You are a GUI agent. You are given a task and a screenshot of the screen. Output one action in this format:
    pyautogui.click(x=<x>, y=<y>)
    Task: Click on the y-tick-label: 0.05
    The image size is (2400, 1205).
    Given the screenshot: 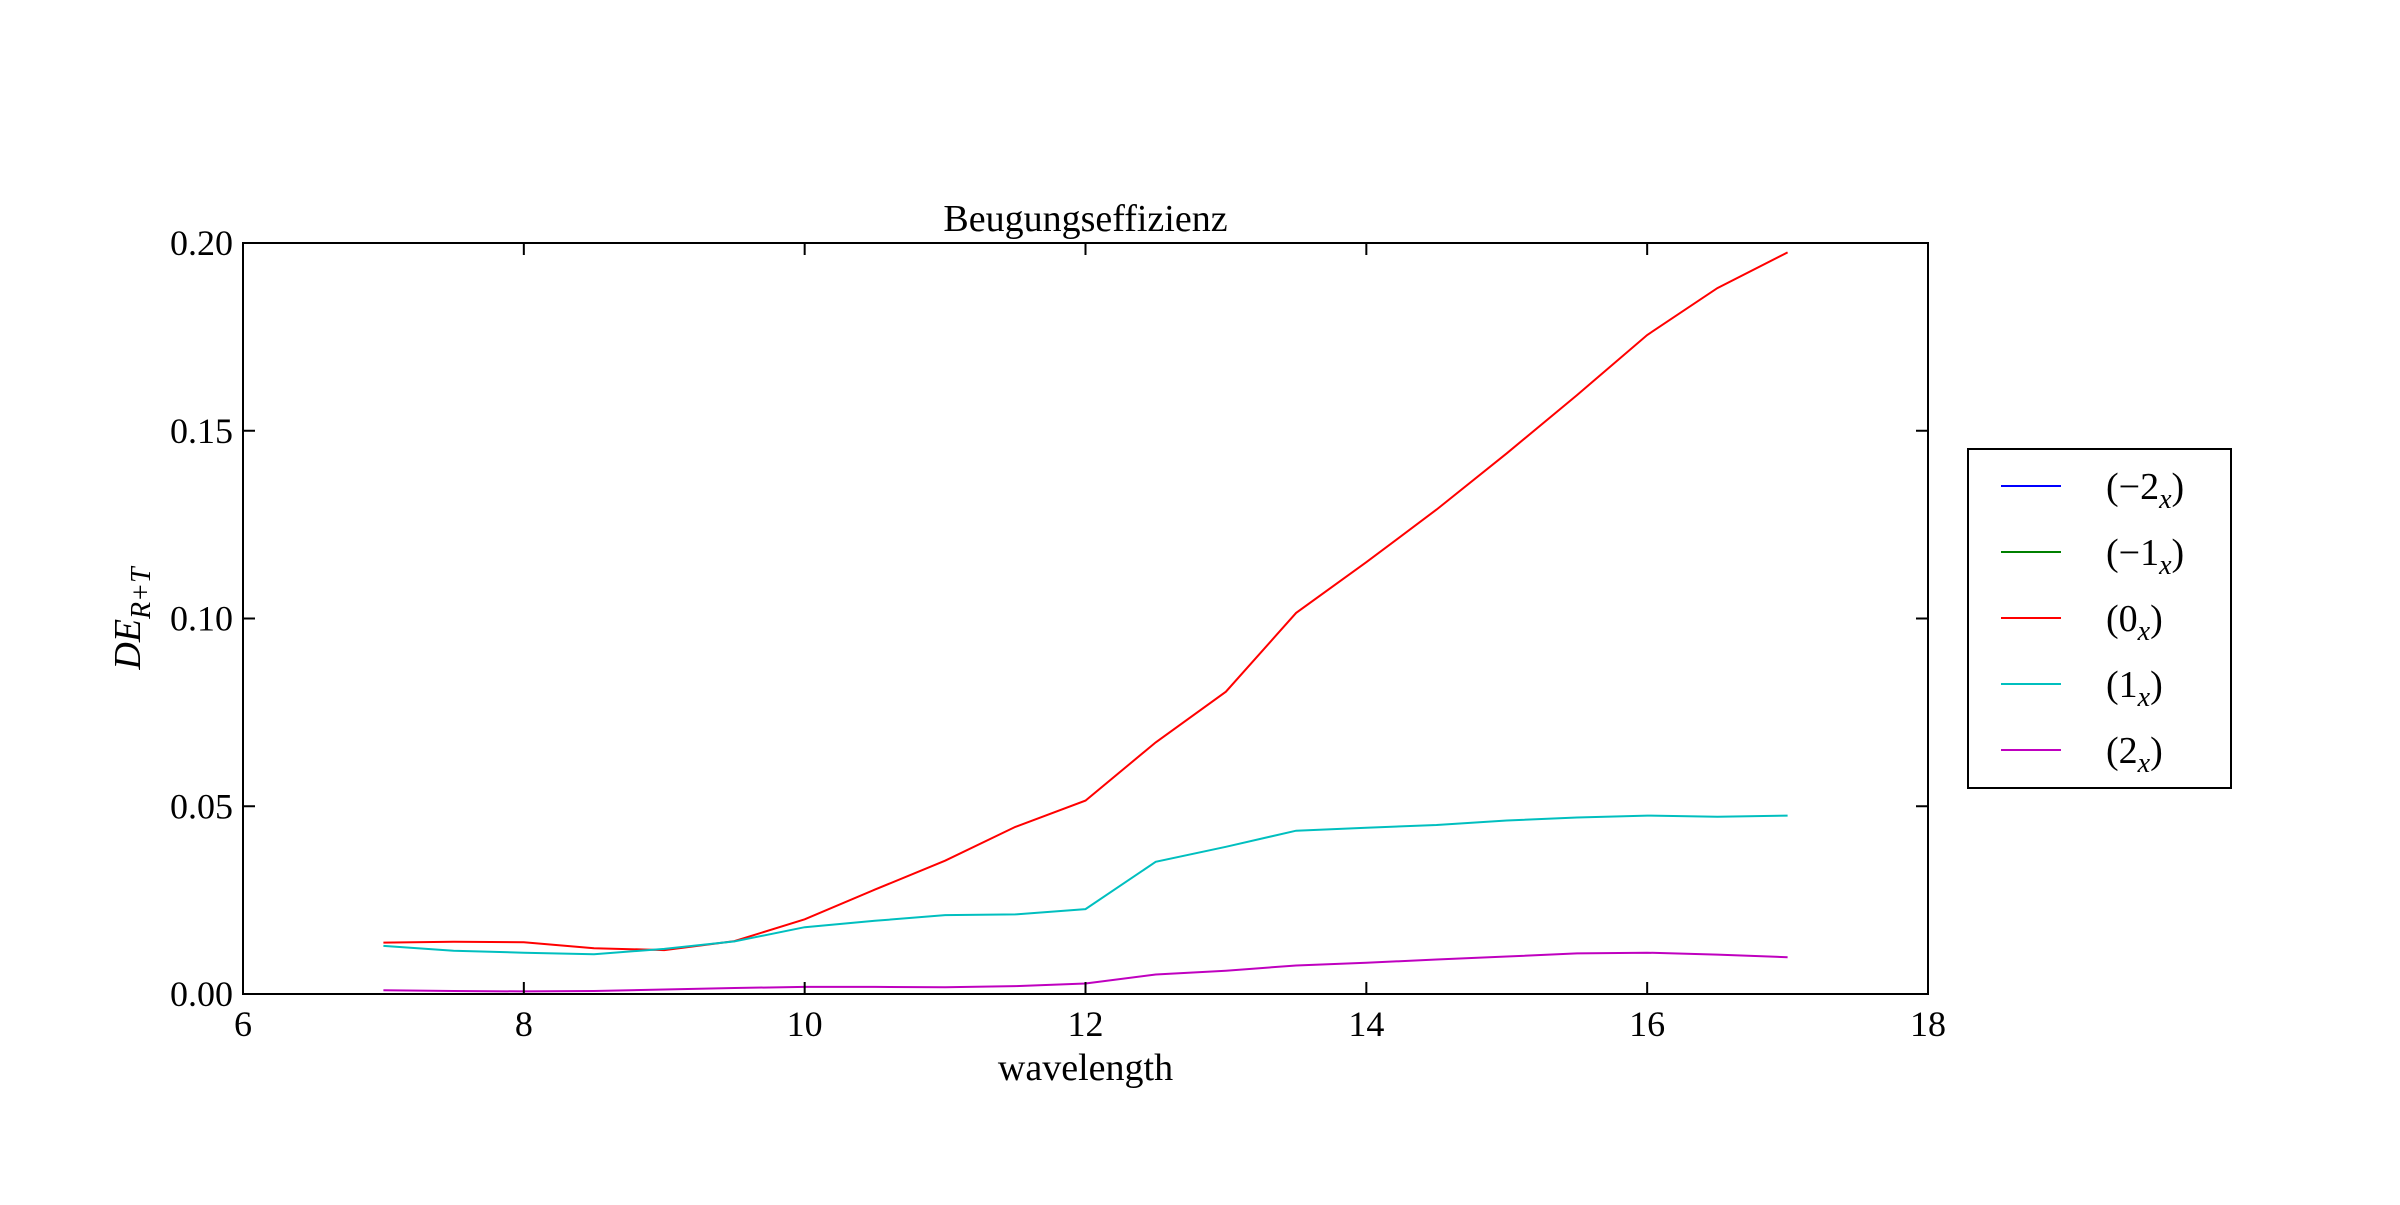 What is the action you would take?
    pyautogui.click(x=201, y=806)
    